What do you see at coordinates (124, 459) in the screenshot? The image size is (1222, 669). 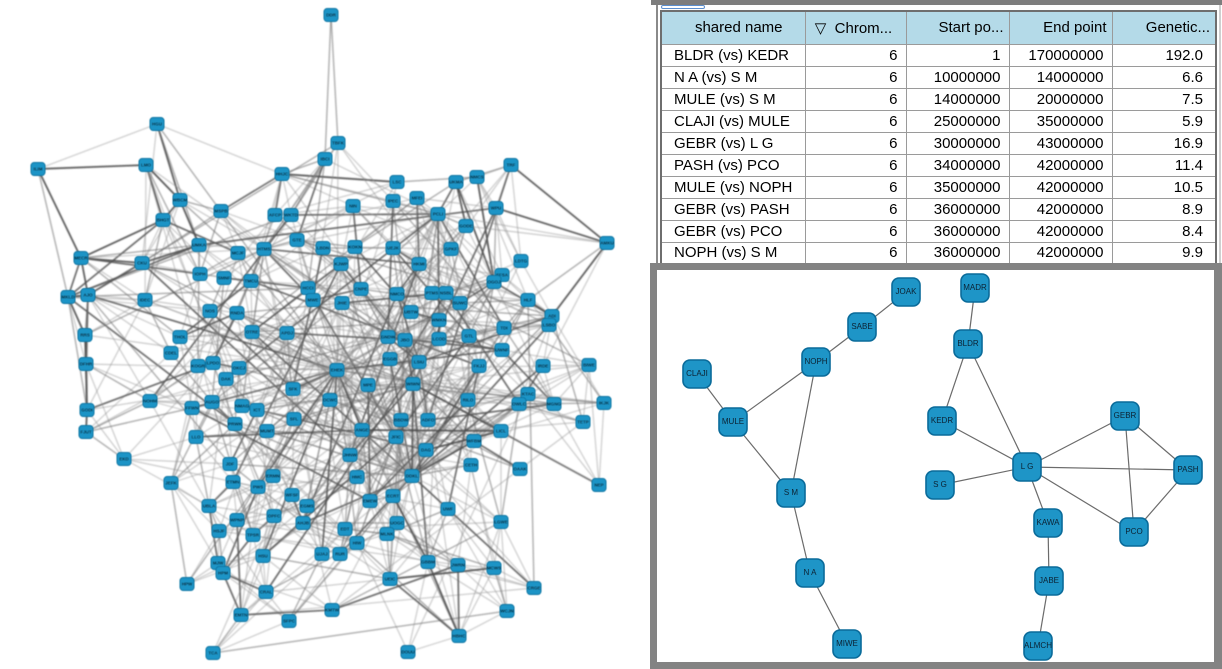 I see `svg-text: EKD` at bounding box center [124, 459].